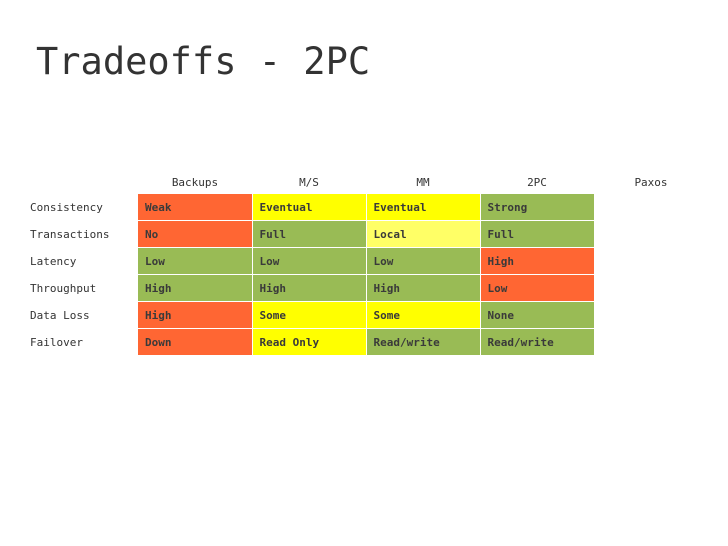 This screenshot has height=546, width=728. Describe the element at coordinates (203, 61) in the screenshot. I see `slide-title: Tradeoffs - 2PC` at that location.